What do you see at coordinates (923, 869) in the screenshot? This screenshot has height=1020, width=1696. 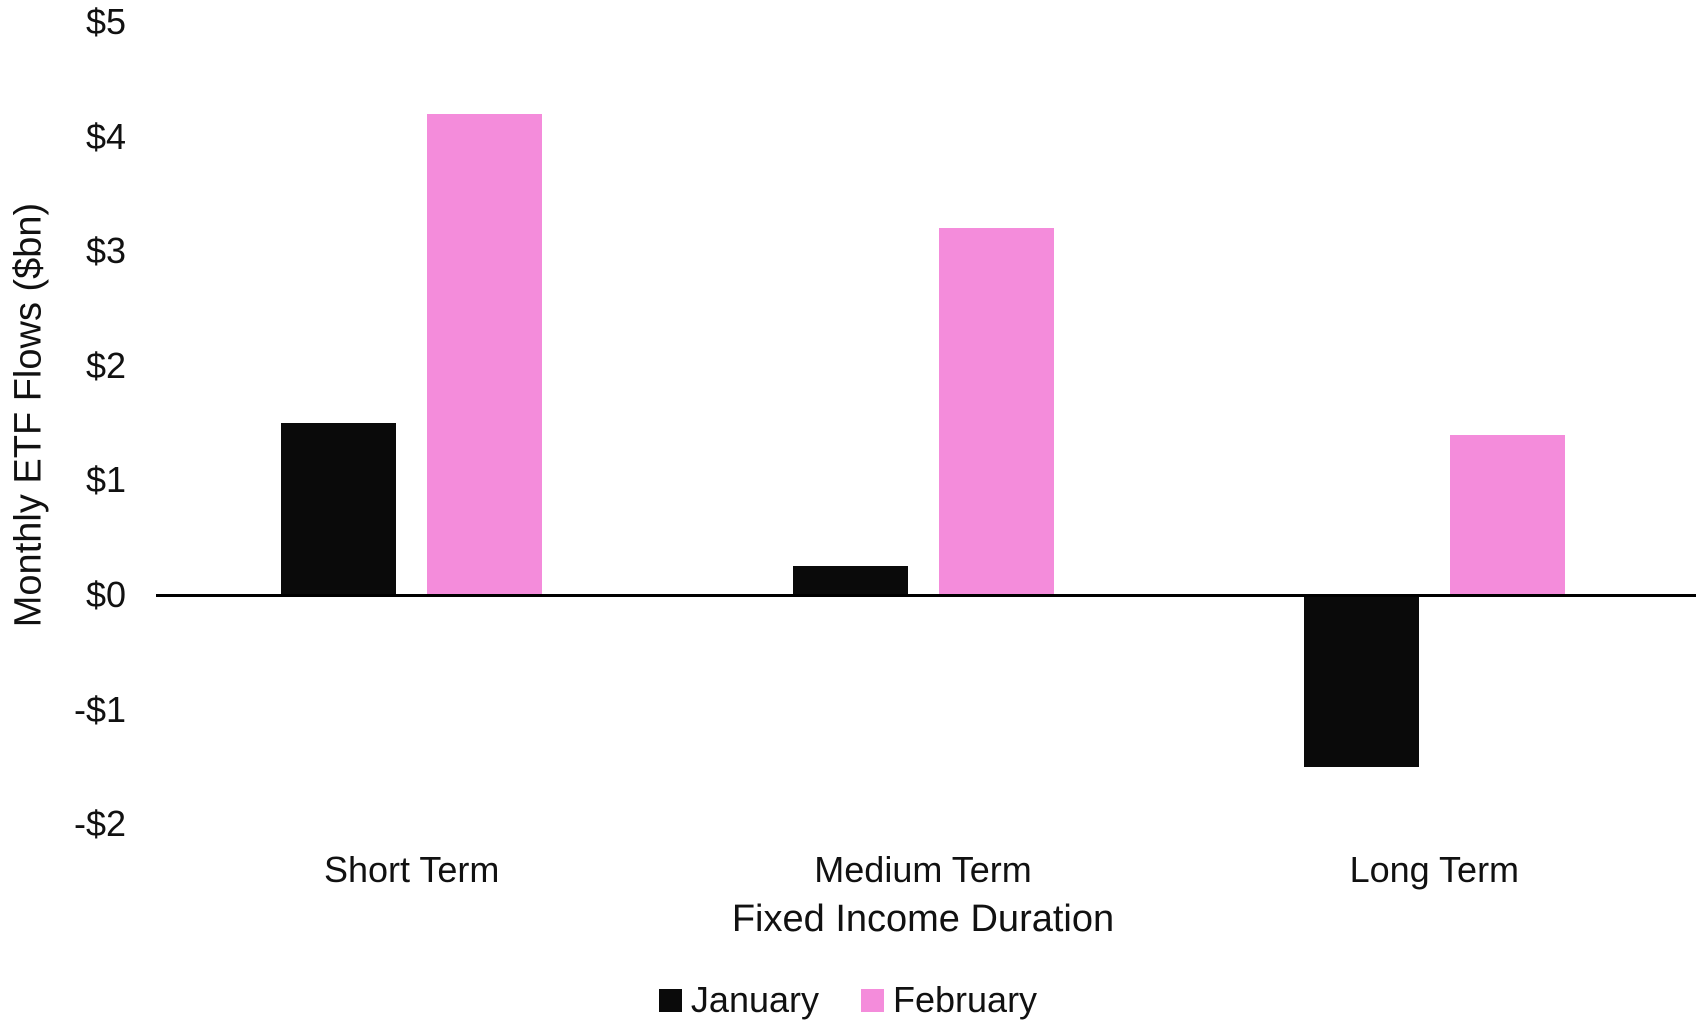 I see `x-category-label-medium-term: Medium Term` at bounding box center [923, 869].